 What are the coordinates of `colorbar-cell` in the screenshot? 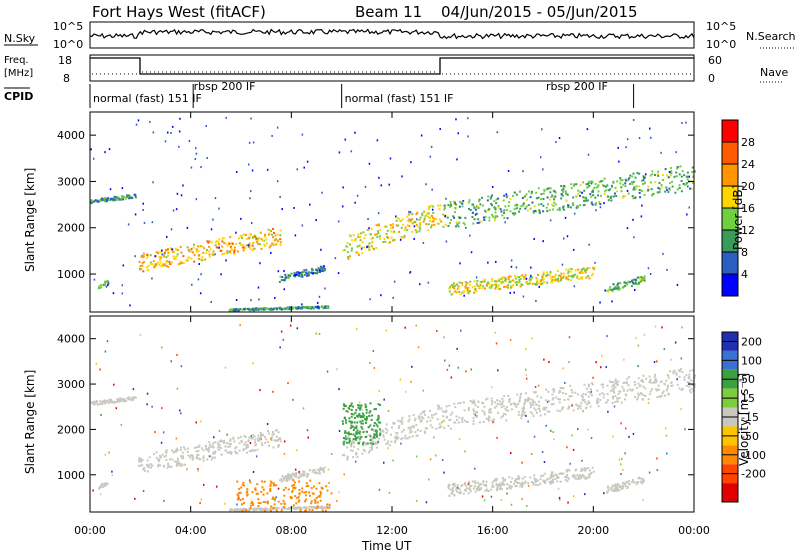 It's located at (730, 153).